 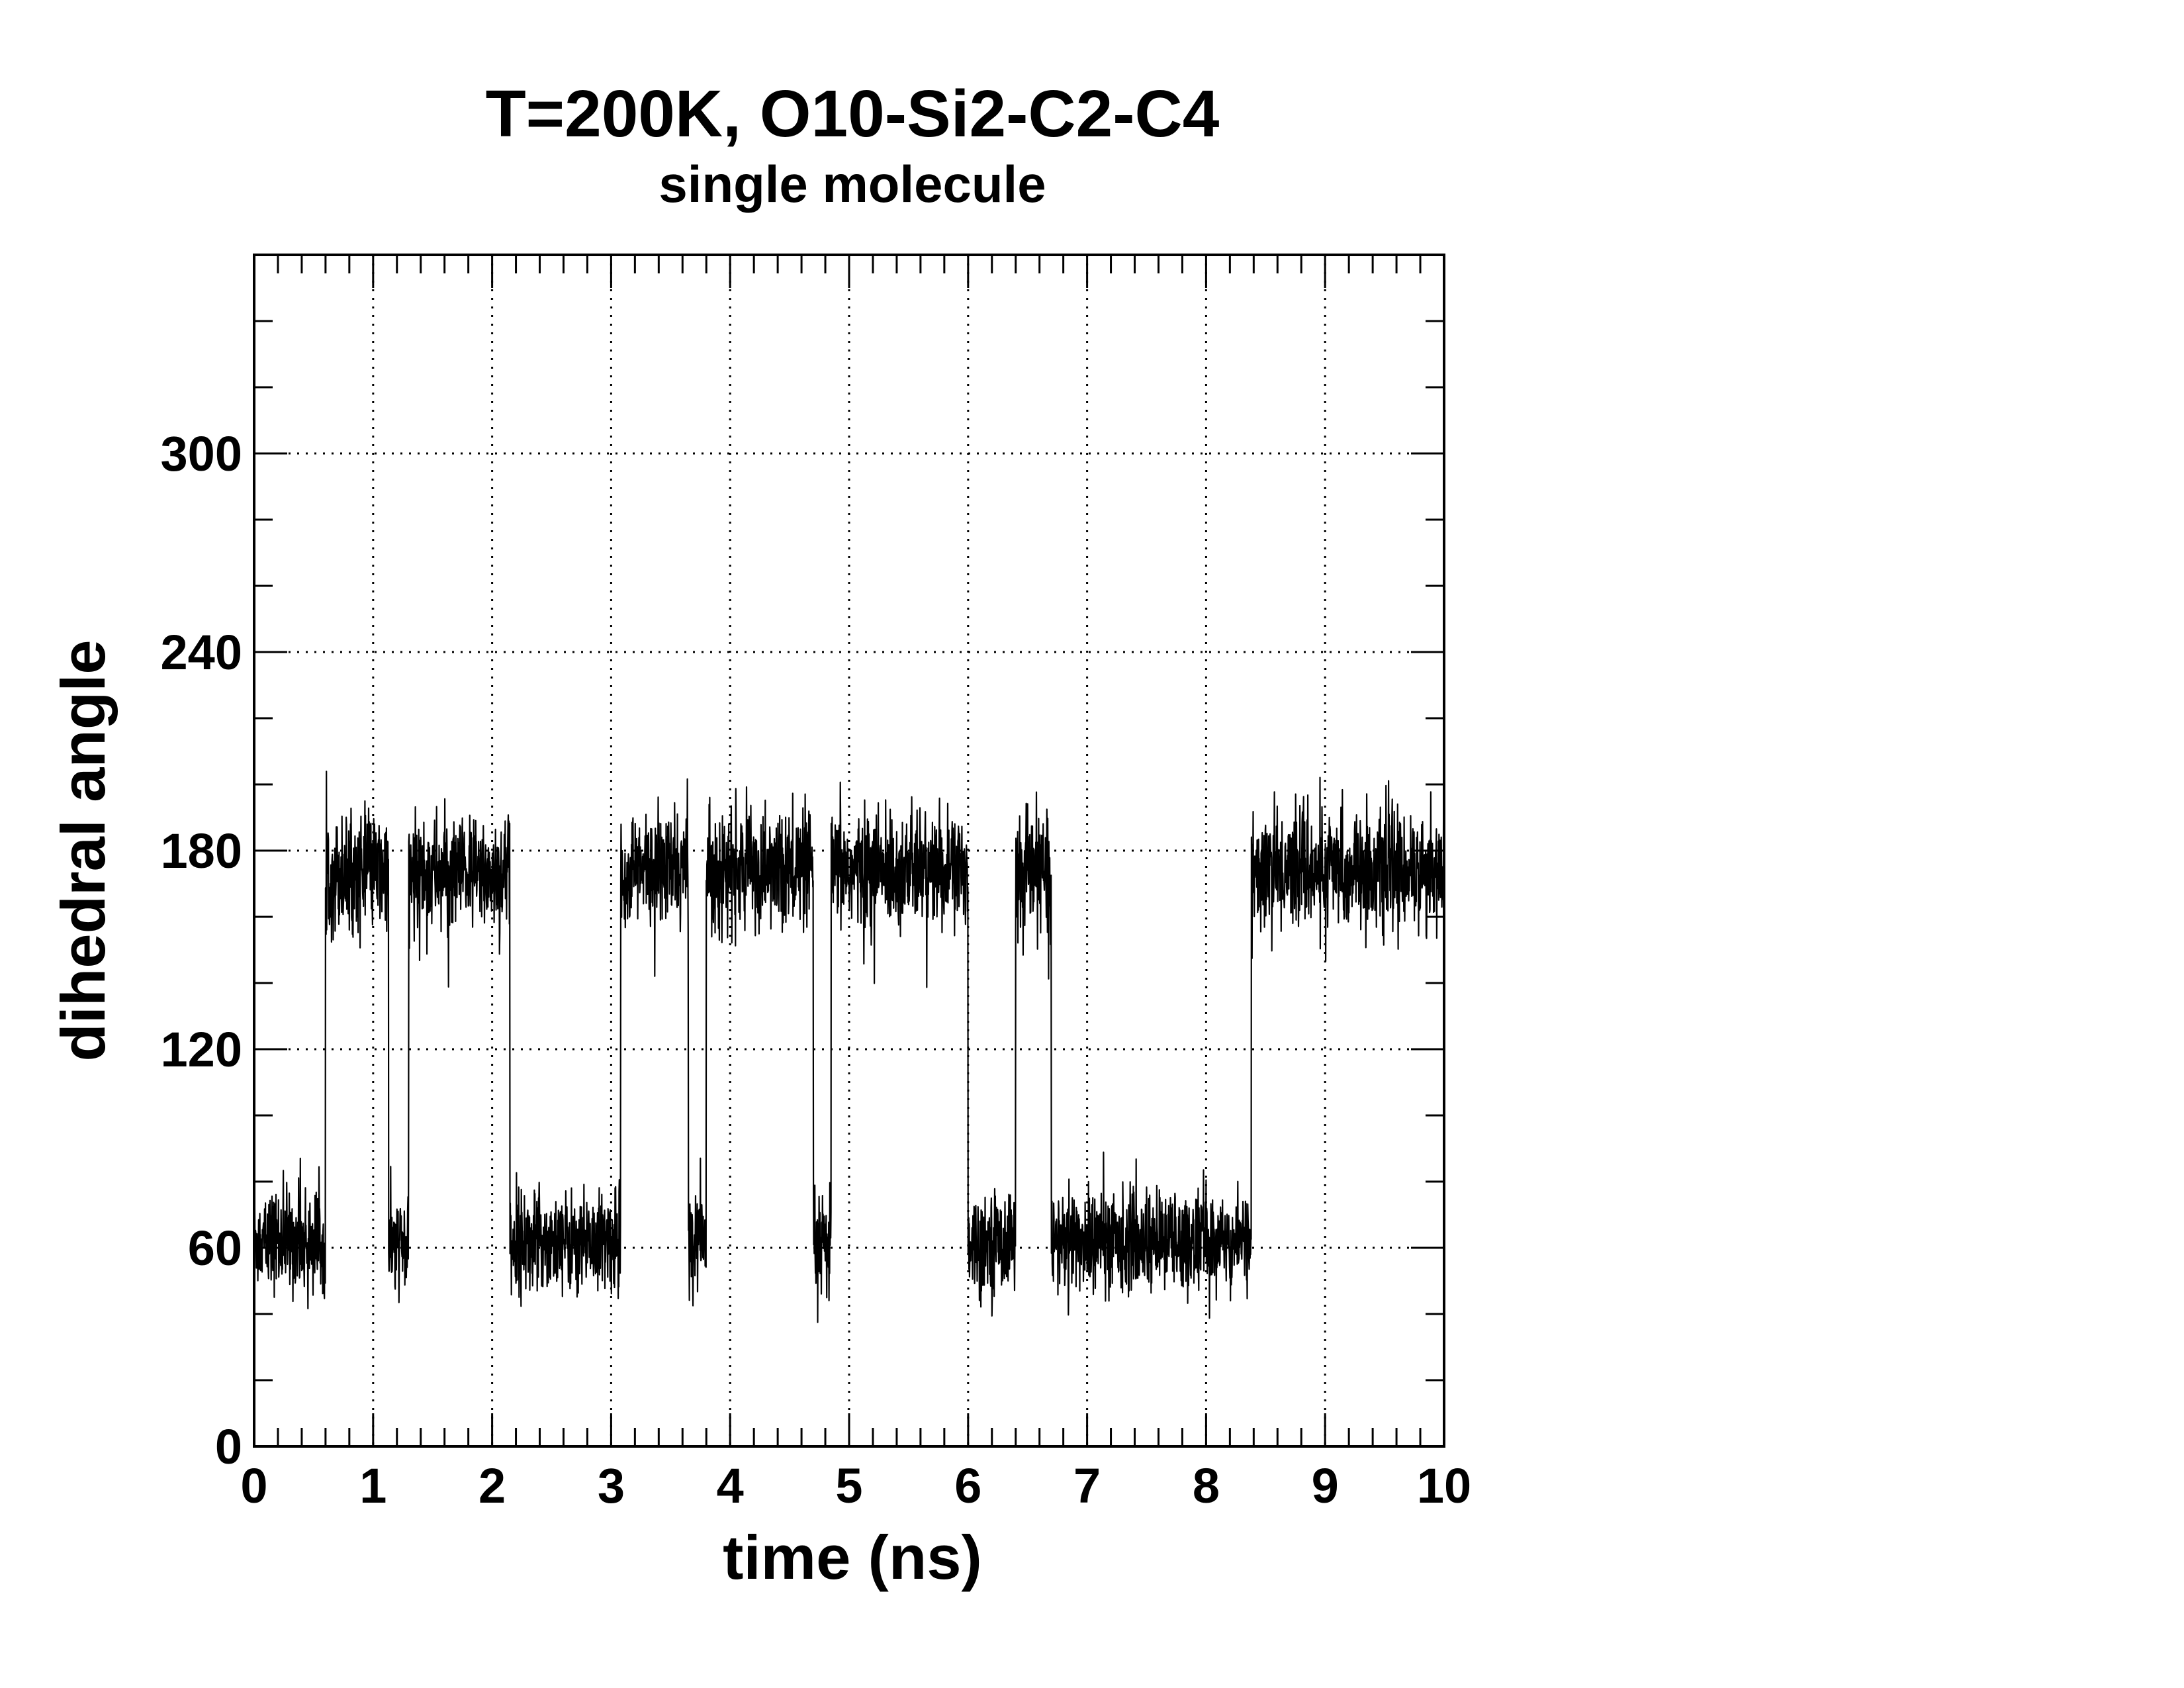 I want to click on x-tick-label: 3, so click(x=611, y=1486).